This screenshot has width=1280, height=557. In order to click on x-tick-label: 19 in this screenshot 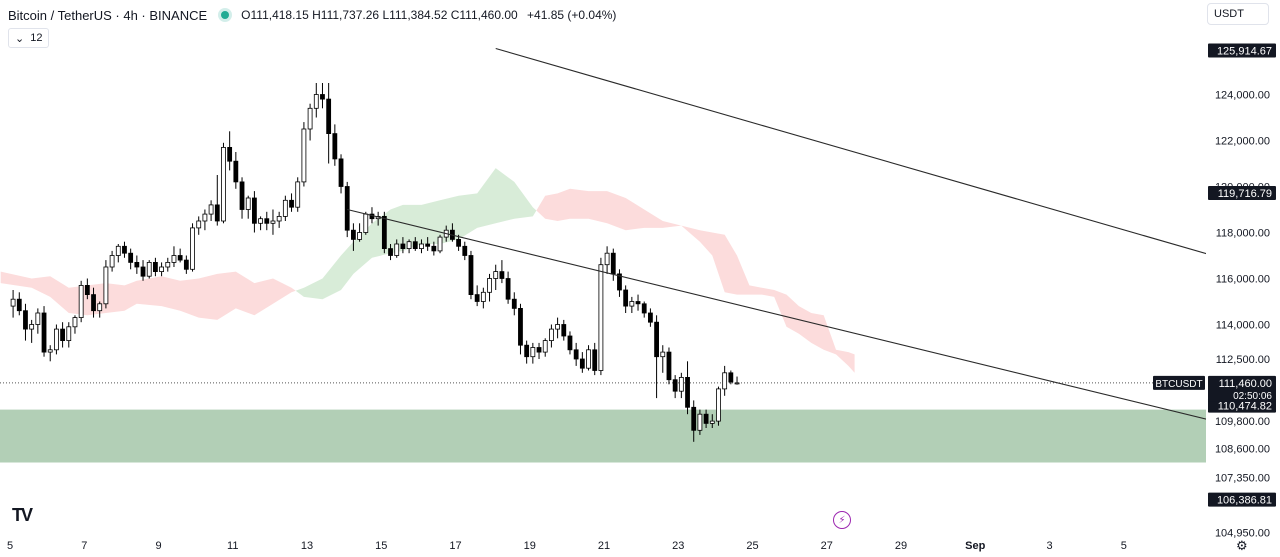, I will do `click(530, 546)`.